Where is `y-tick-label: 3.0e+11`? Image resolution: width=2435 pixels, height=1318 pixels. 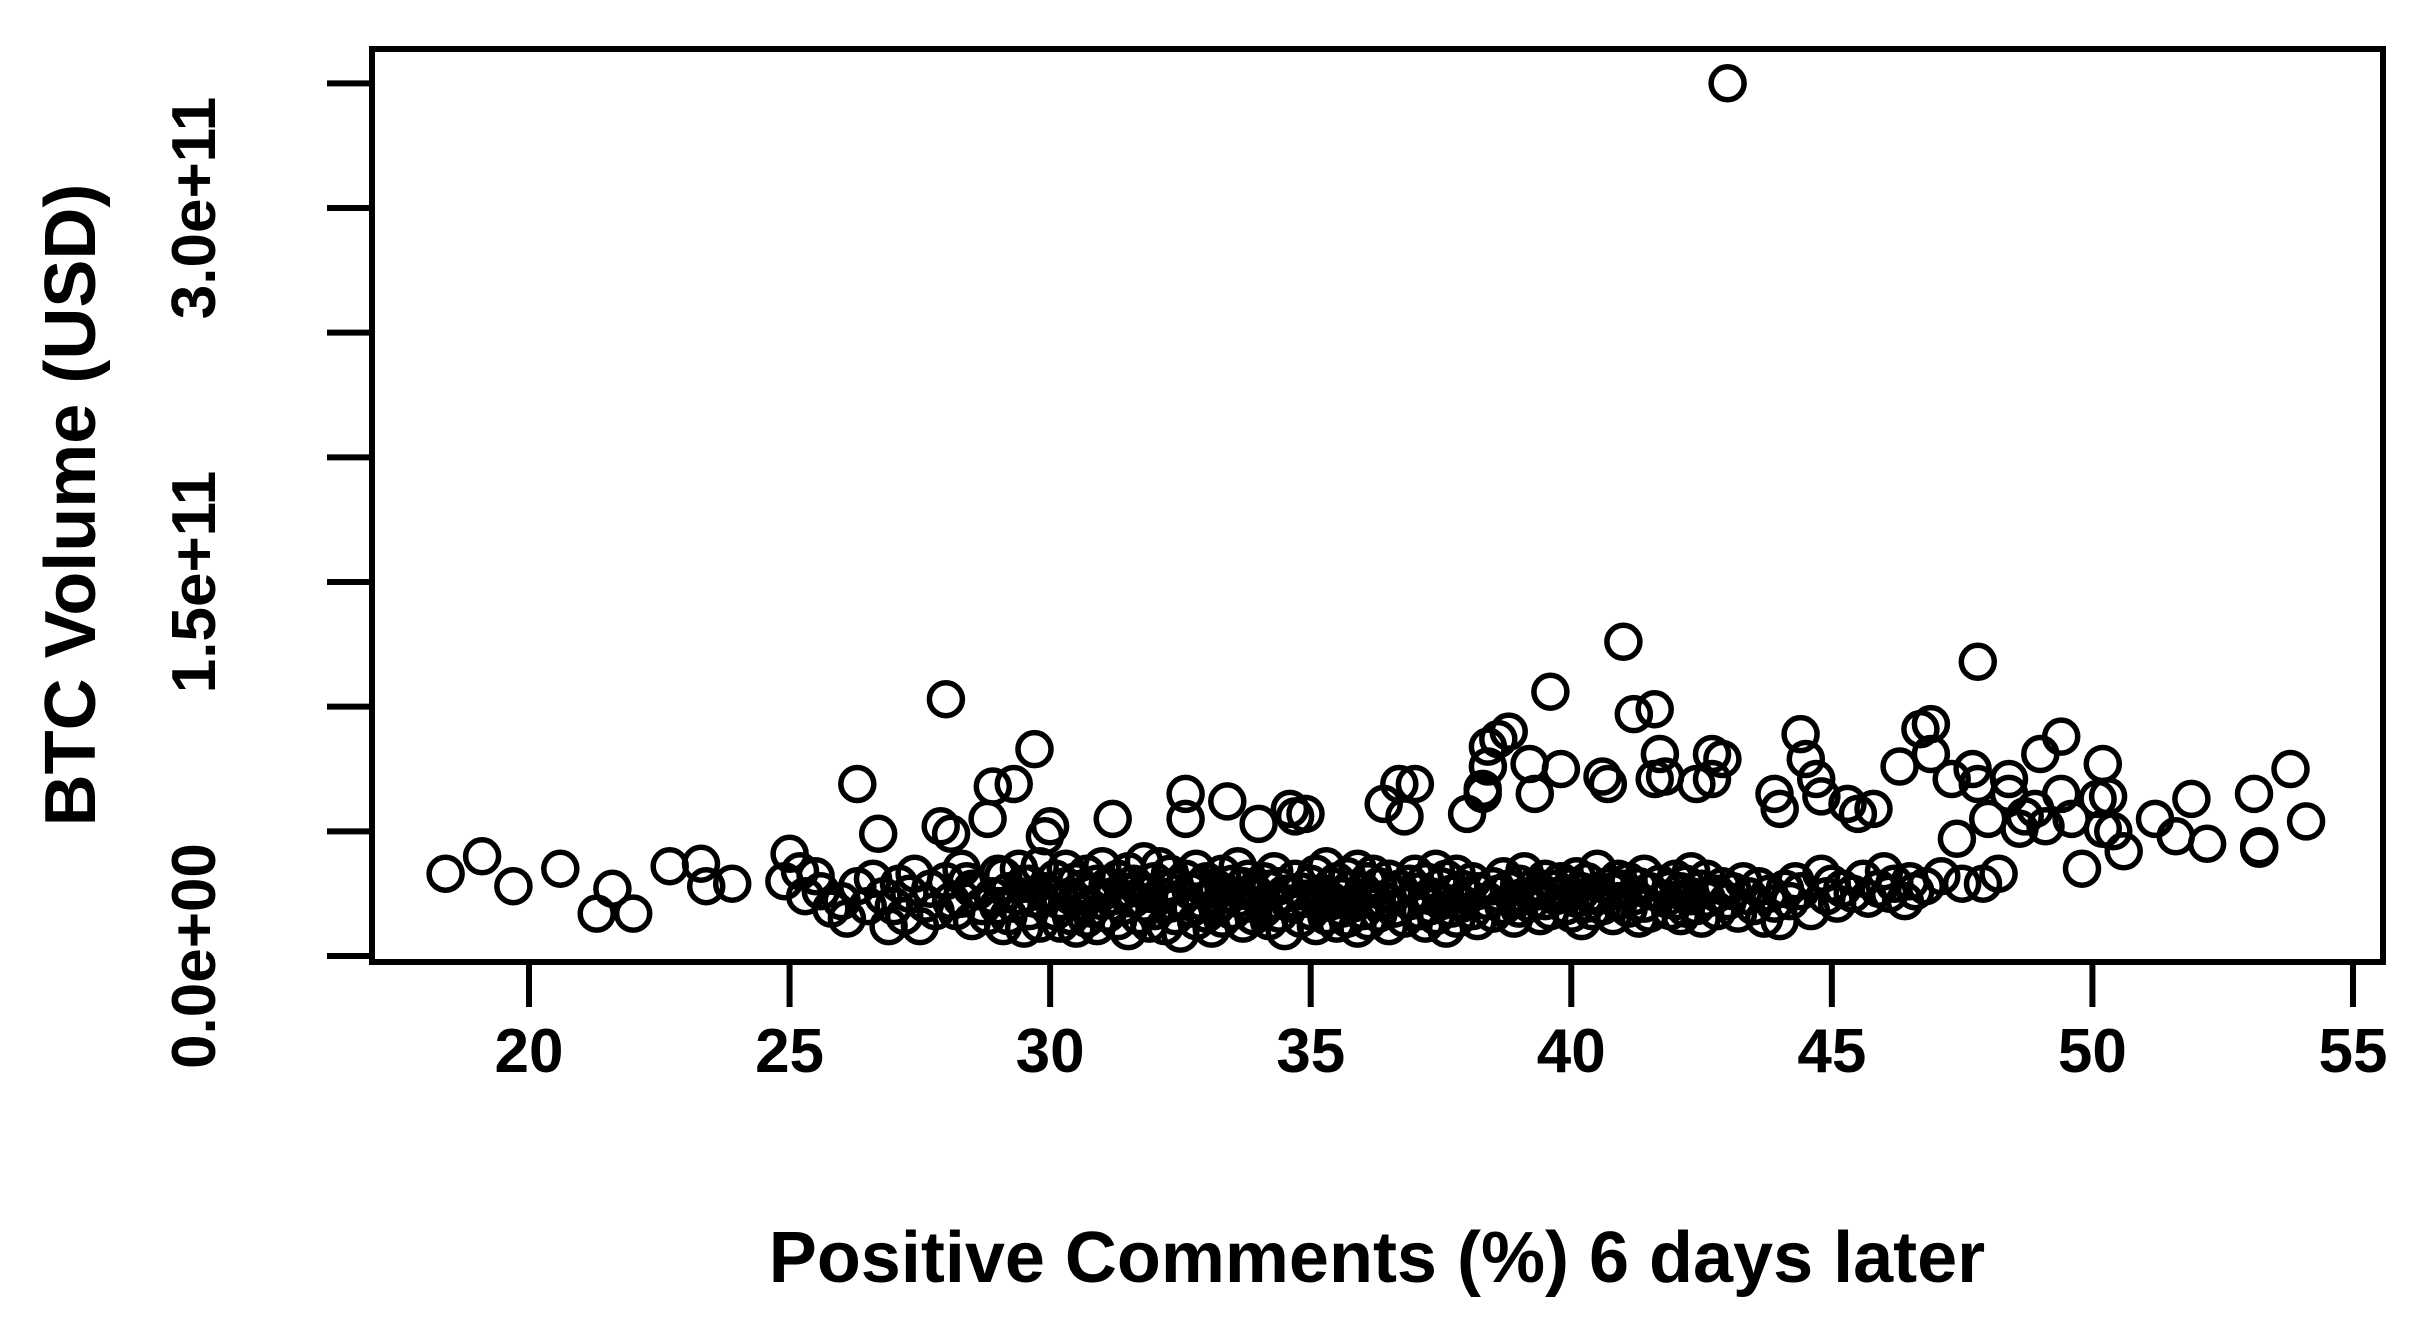
y-tick-label: 3.0e+11 is located at coordinates (194, 208).